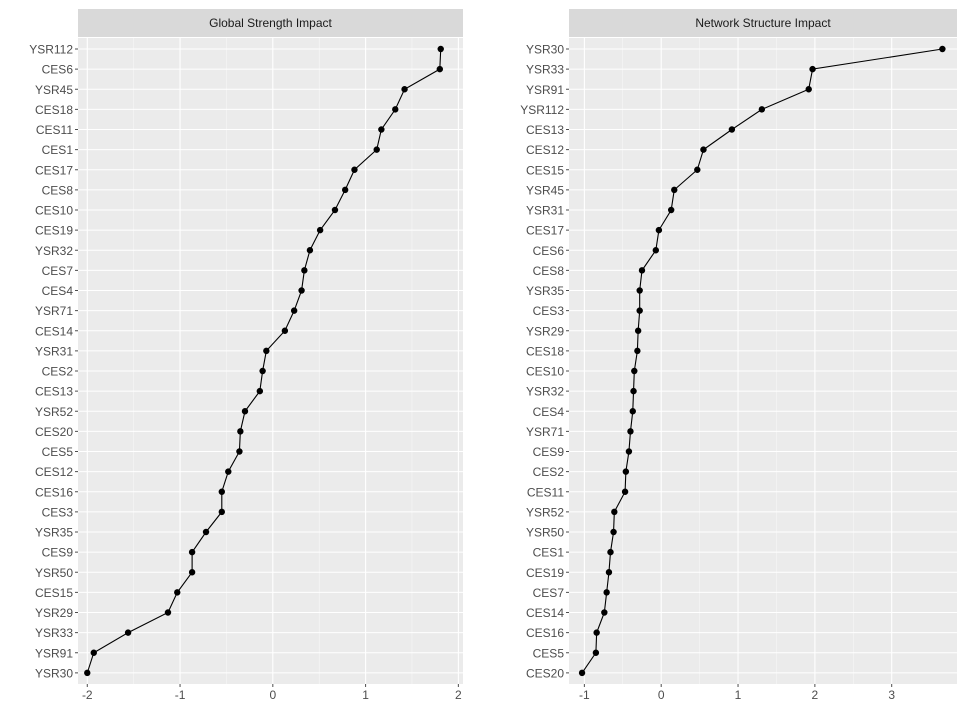  Describe the element at coordinates (54, 311) in the screenshot. I see `y-tick-label: YSR71` at that location.